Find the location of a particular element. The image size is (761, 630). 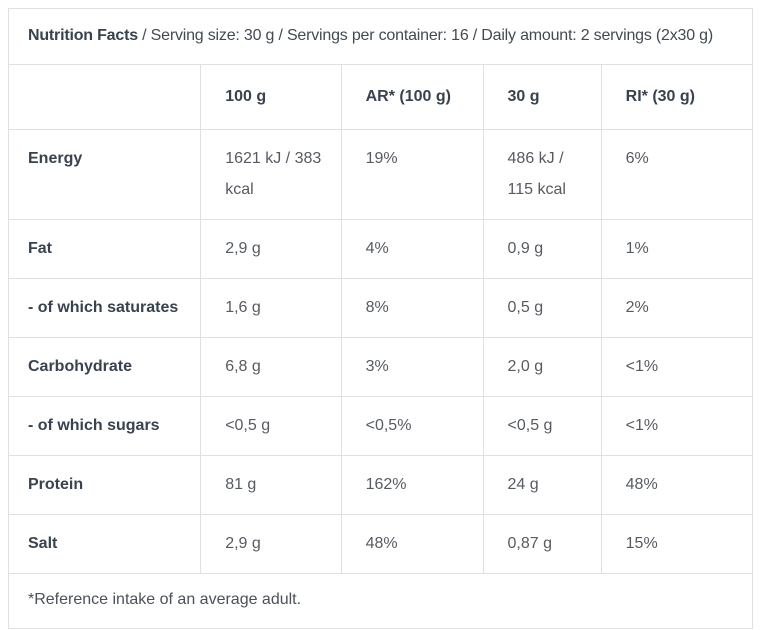

row-label: Carbohydrate is located at coordinates (105, 367).